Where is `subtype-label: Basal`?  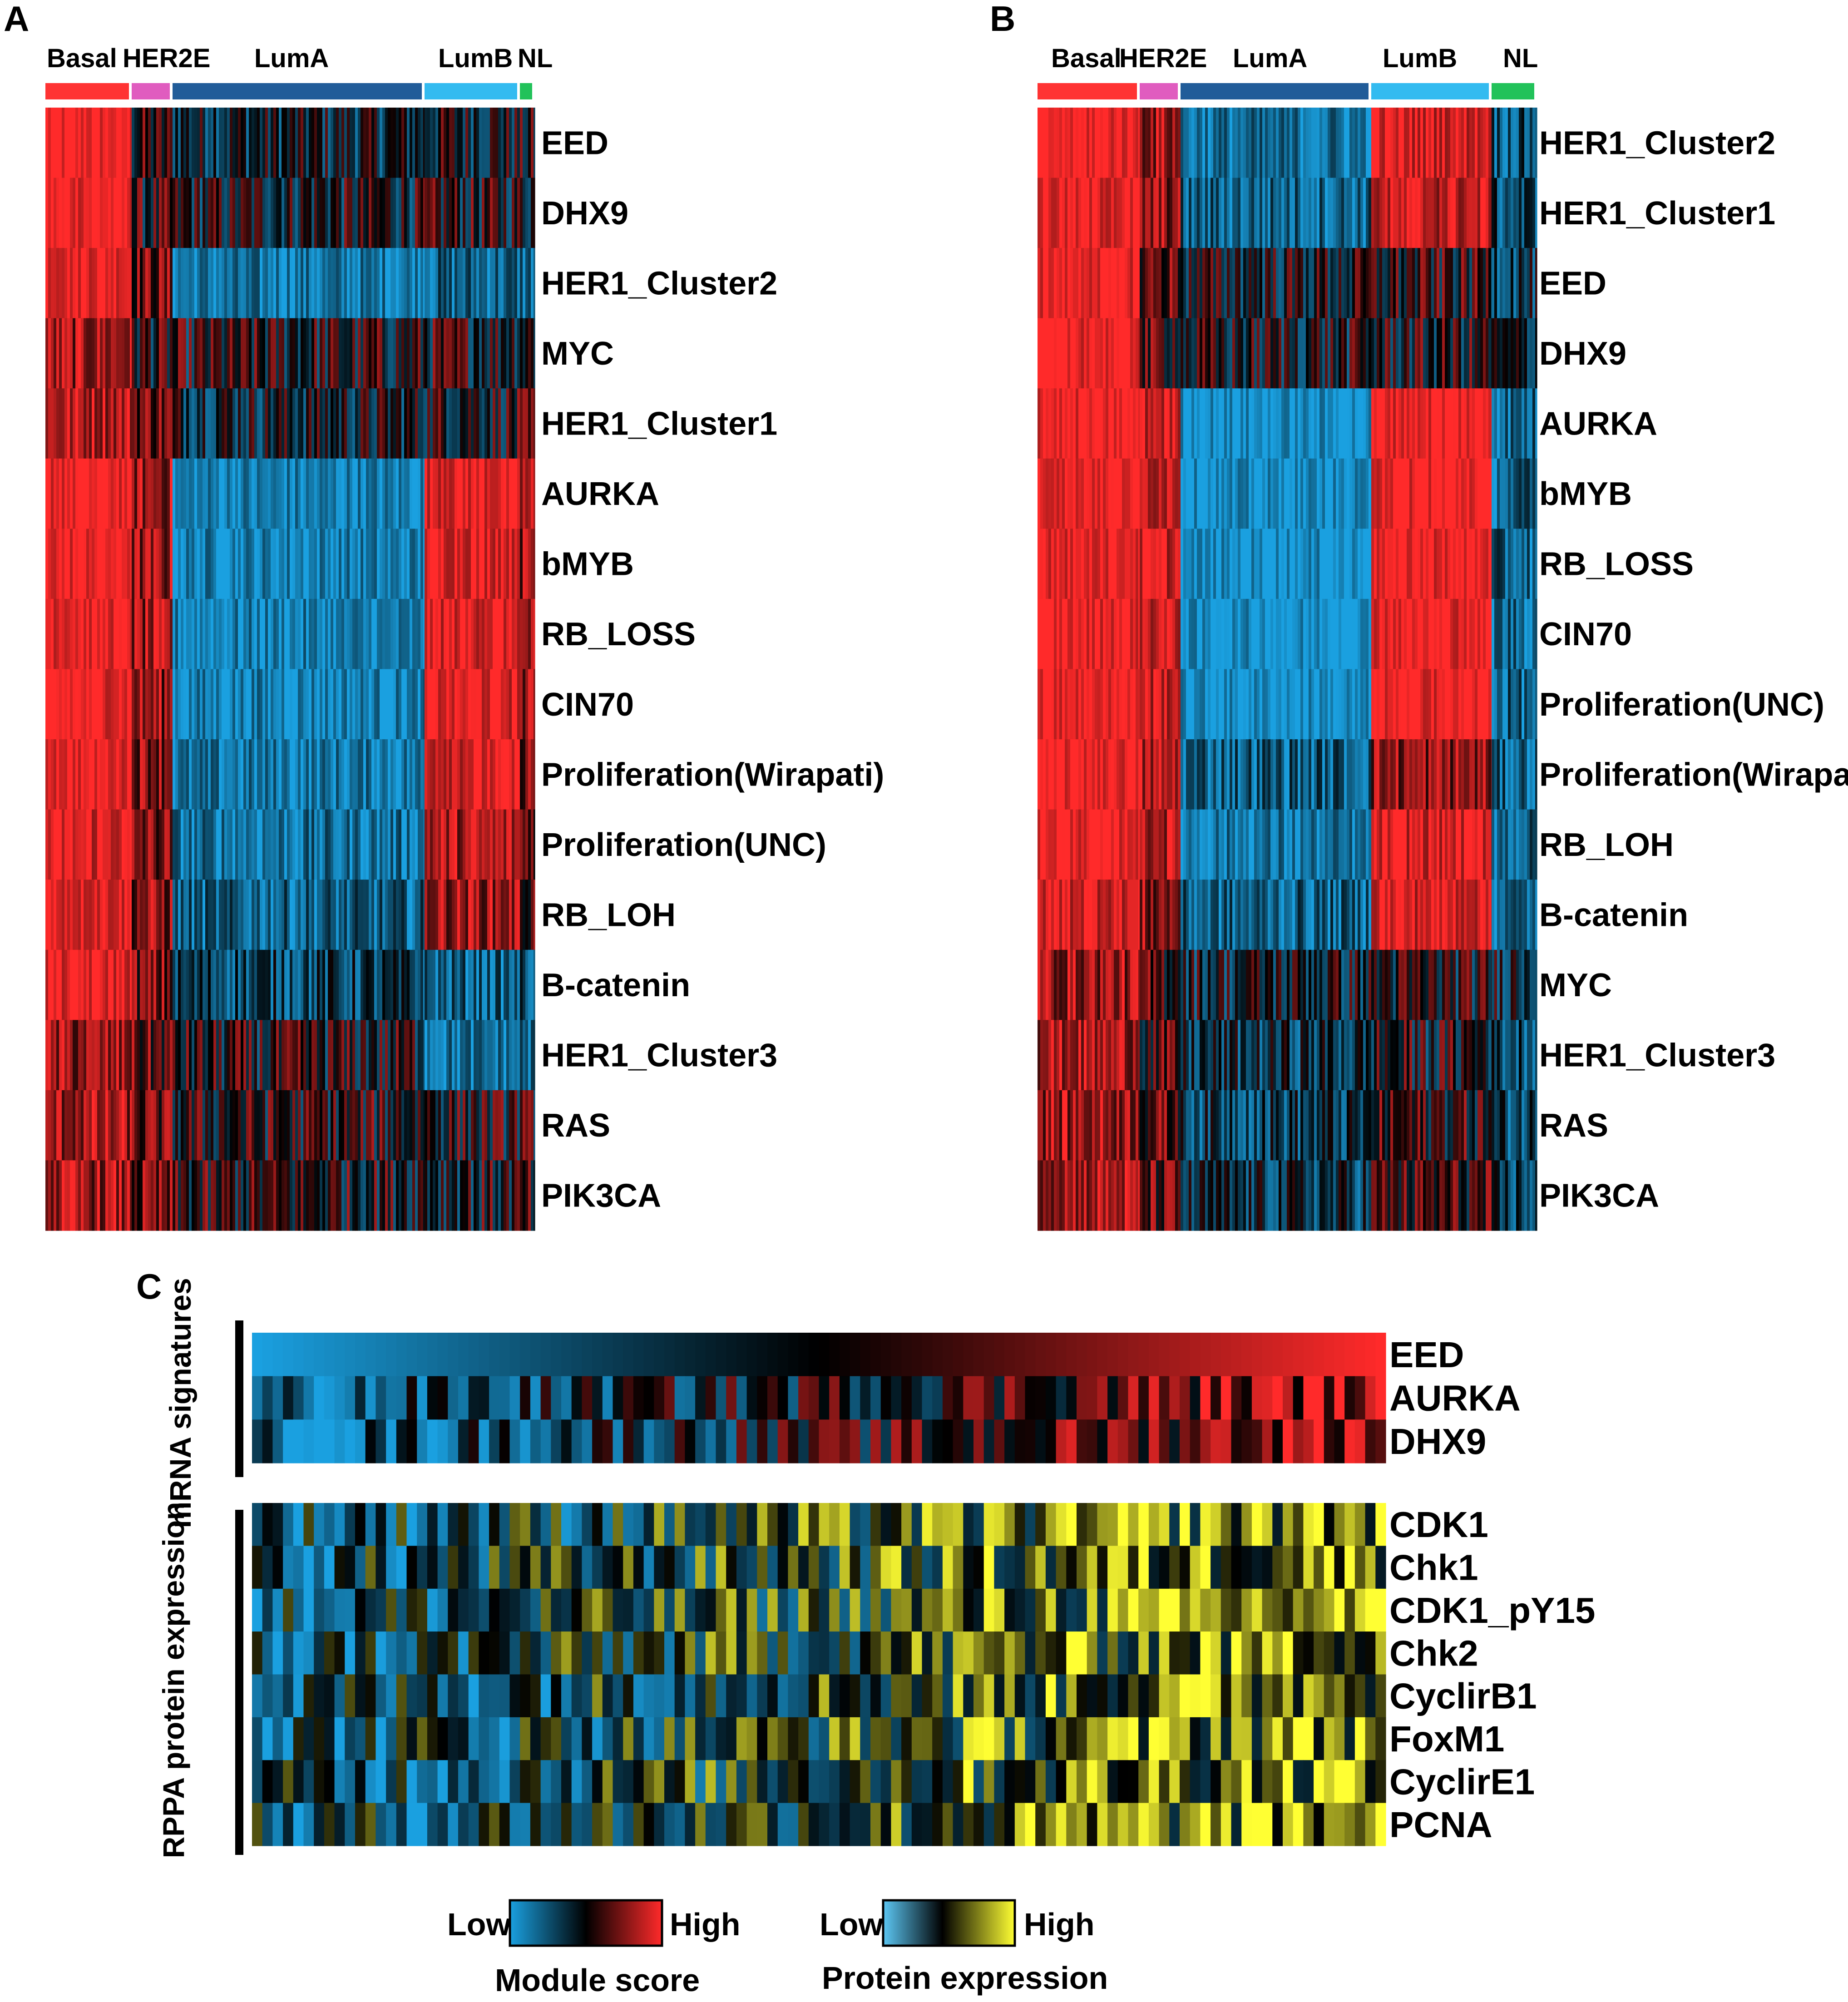
subtype-label: Basal is located at coordinates (82, 58).